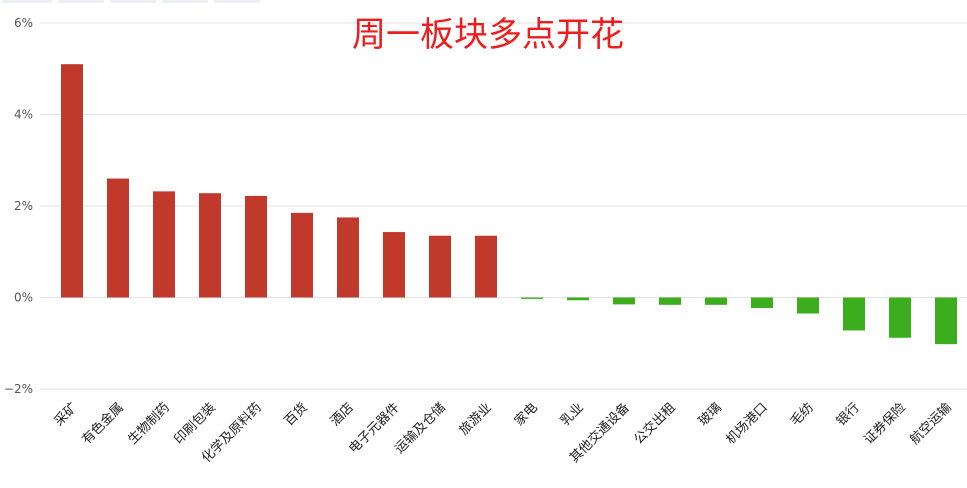 The image size is (967, 488). What do you see at coordinates (802, 414) in the screenshot?
I see `x-category-label: 毛纺` at bounding box center [802, 414].